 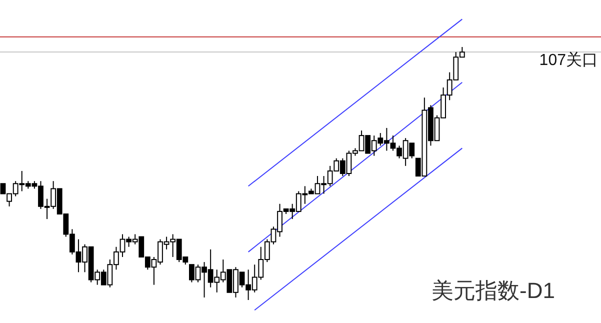 What do you see at coordinates (493, 290) in the screenshot?
I see `annotation: 美元指数-D1` at bounding box center [493, 290].